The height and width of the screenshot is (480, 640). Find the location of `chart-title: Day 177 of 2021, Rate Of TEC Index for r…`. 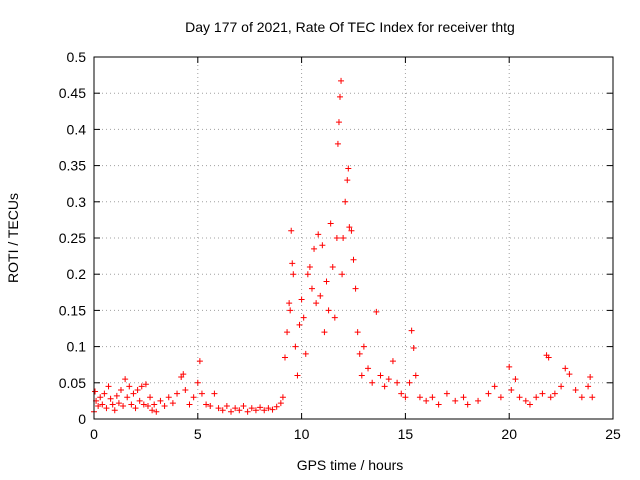

chart-title: Day 177 of 2021, Rate Of TEC Index for r… is located at coordinates (350, 27).